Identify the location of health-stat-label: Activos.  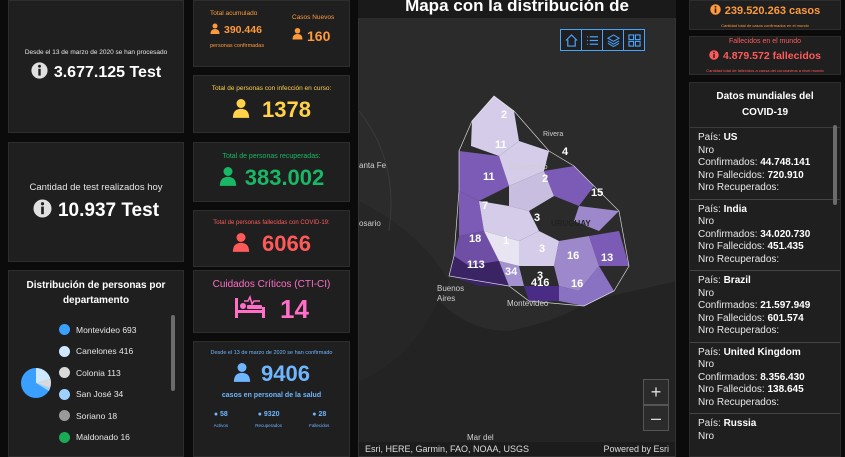
(221, 425).